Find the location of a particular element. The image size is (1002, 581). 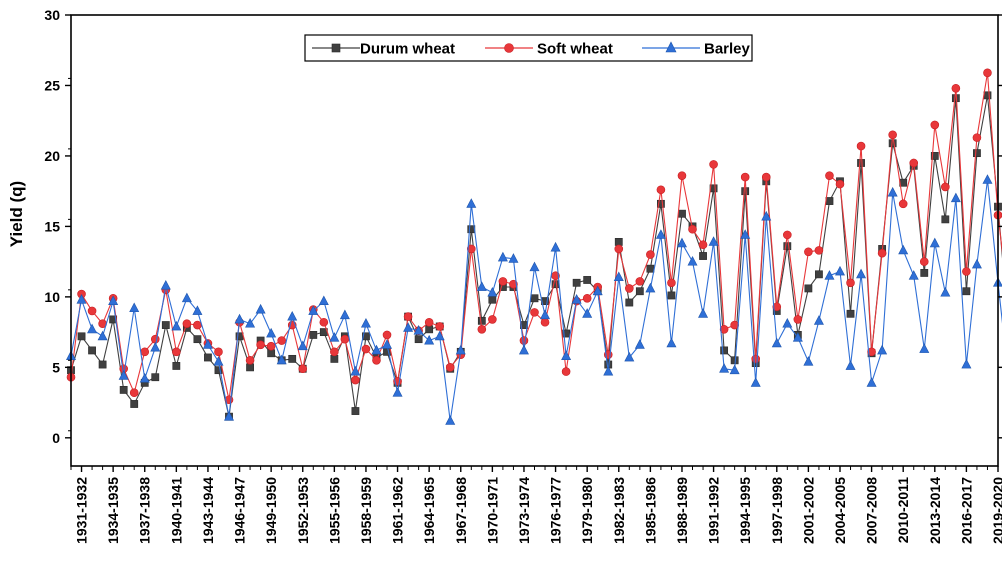

x-tick-label: 1958-1959 is located at coordinates (366, 510).